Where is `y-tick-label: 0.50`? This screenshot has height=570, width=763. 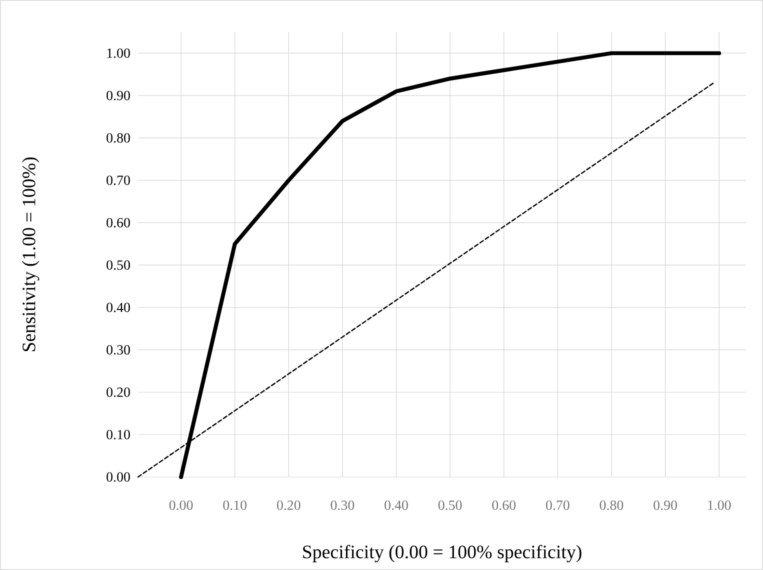
y-tick-label: 0.50 is located at coordinates (118, 265).